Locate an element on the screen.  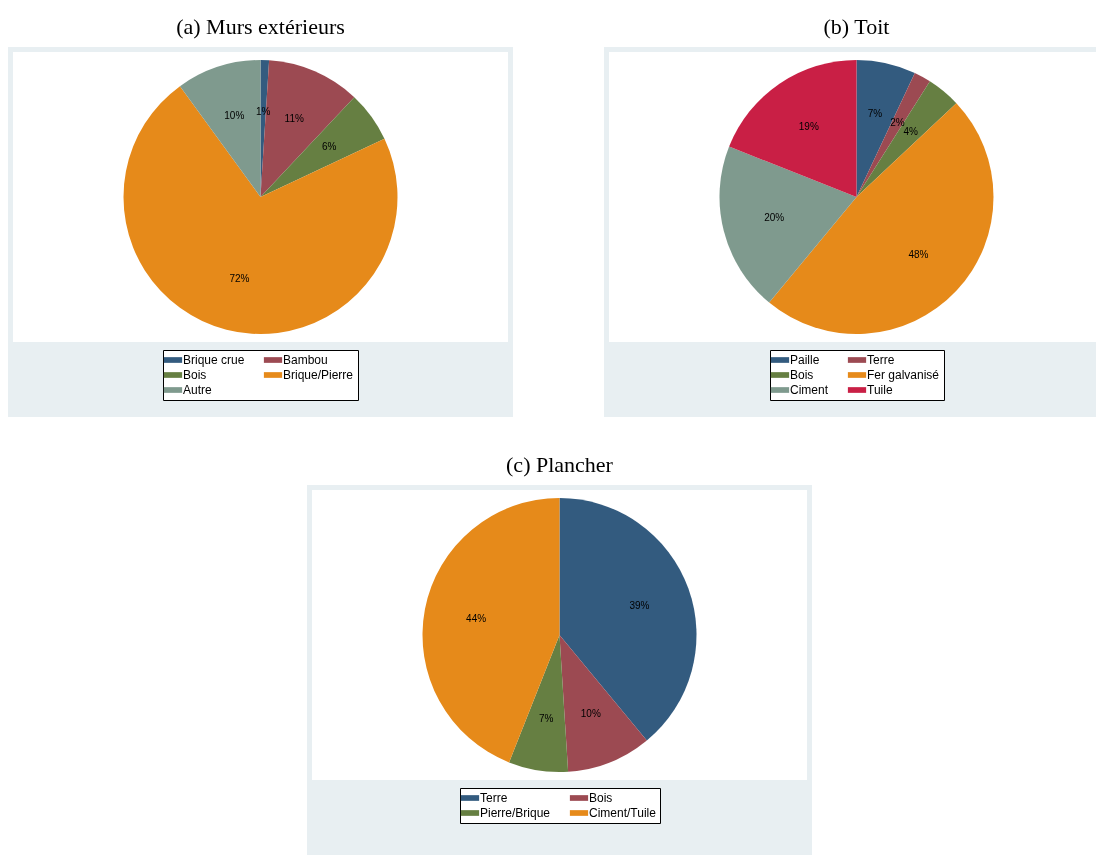
chart-title: (c) Plancher is located at coordinates (559, 465).